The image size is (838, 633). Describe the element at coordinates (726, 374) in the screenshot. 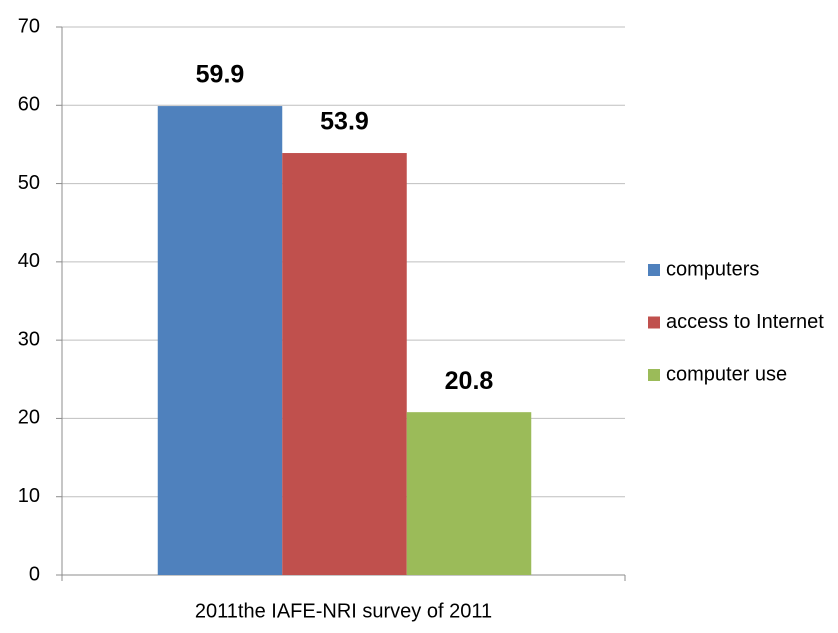

I see `legend-label: computer use` at that location.